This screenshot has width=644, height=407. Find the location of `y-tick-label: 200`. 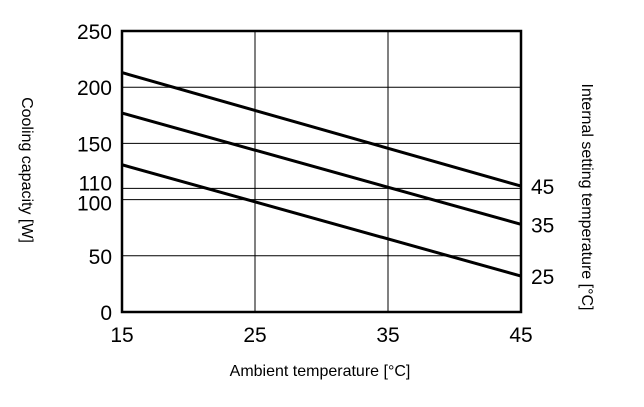

y-tick-label: 200 is located at coordinates (94, 88).